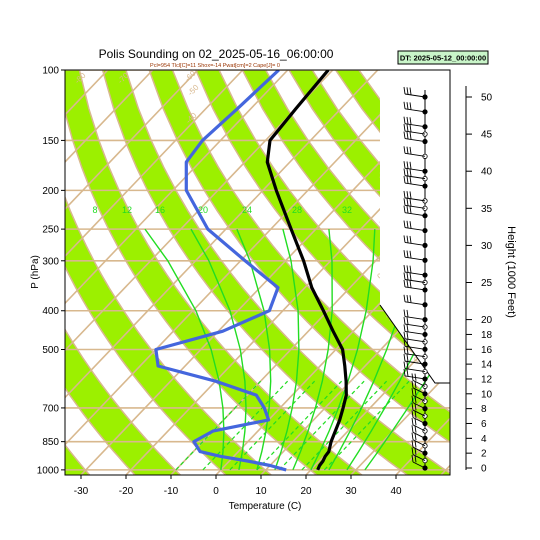  What do you see at coordinates (203, 210) in the screenshot?
I see `moist-adiabat-label: 20` at bounding box center [203, 210].